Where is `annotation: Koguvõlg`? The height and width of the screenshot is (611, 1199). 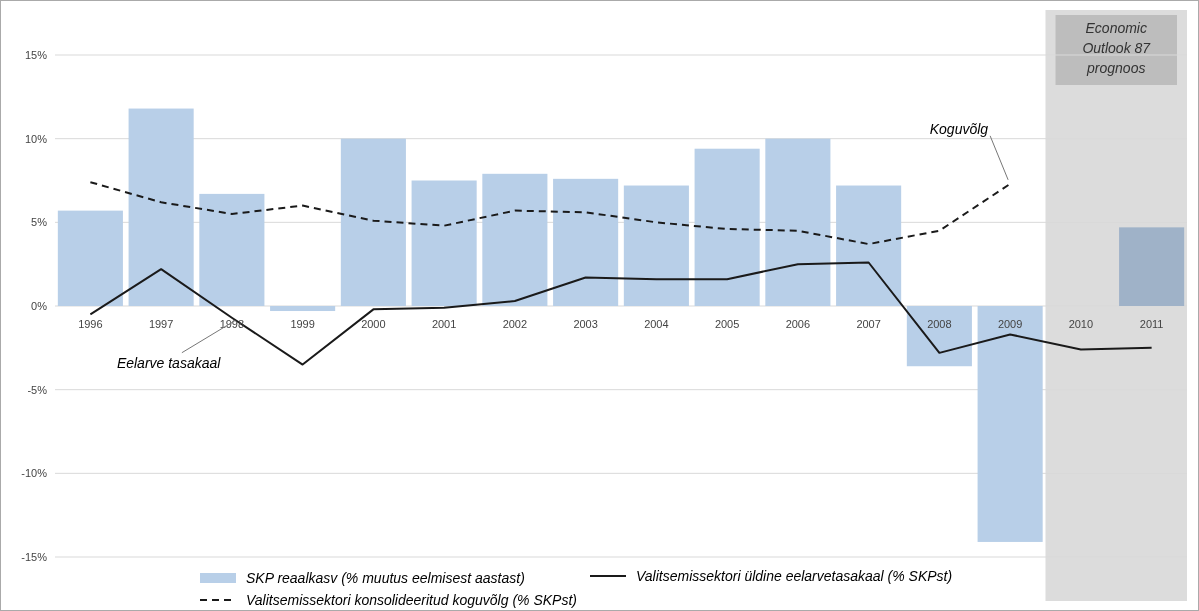 annotation: Koguvõlg is located at coordinates (959, 128).